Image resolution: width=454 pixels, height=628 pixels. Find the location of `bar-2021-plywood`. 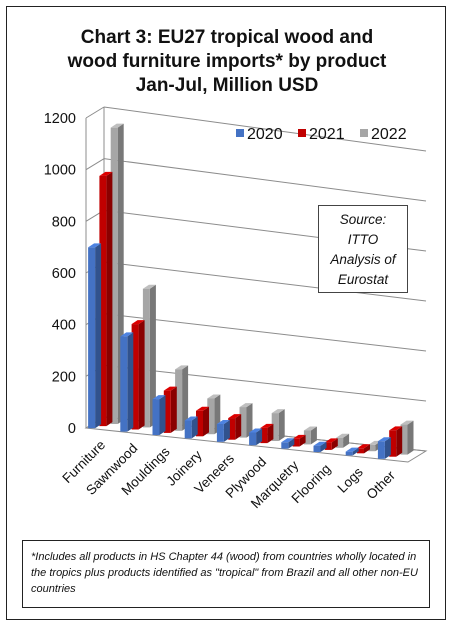

bar-2021-plywood is located at coordinates (264, 435).